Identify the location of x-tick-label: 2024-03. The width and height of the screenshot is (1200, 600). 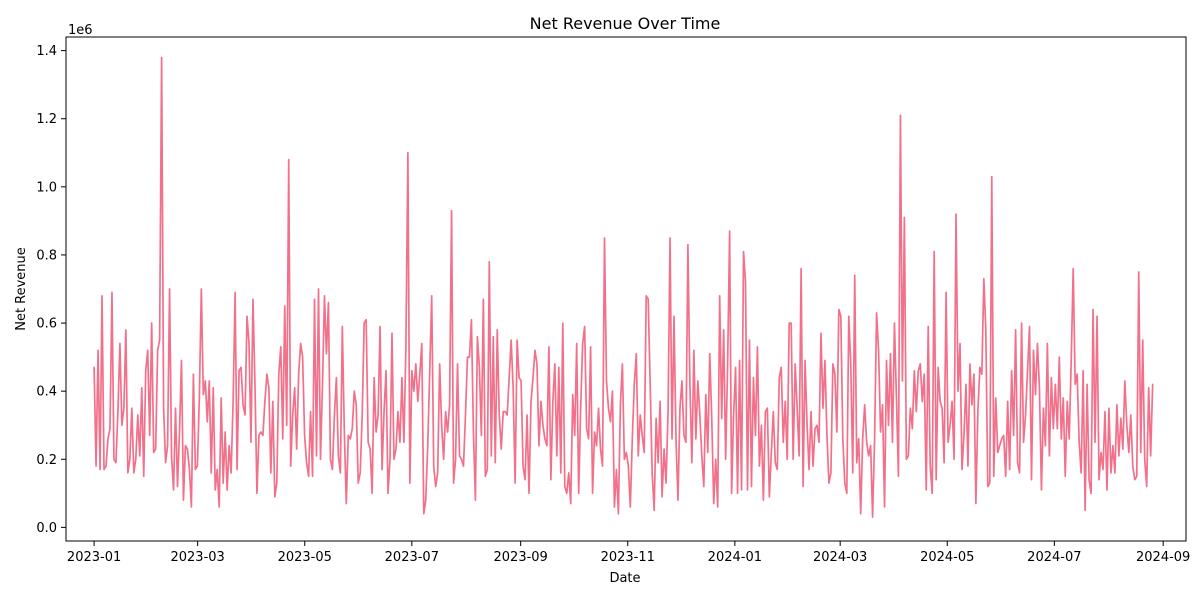
(840, 557).